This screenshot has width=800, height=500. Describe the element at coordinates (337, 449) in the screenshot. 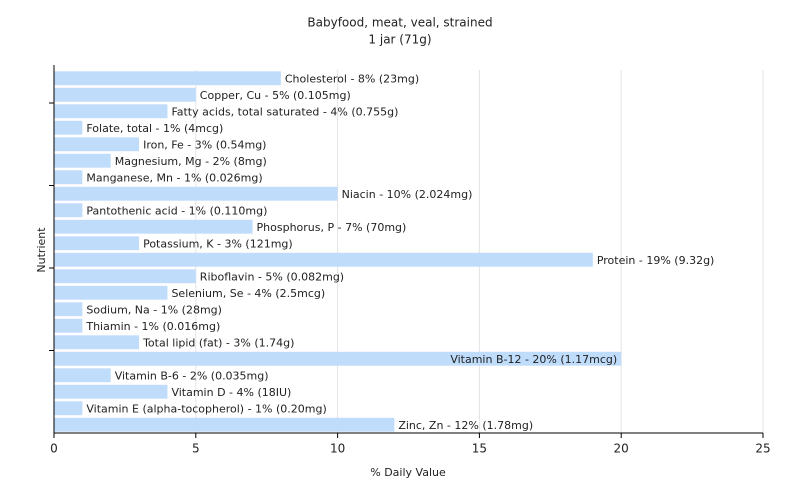

I see `x-tick-label: 10` at that location.